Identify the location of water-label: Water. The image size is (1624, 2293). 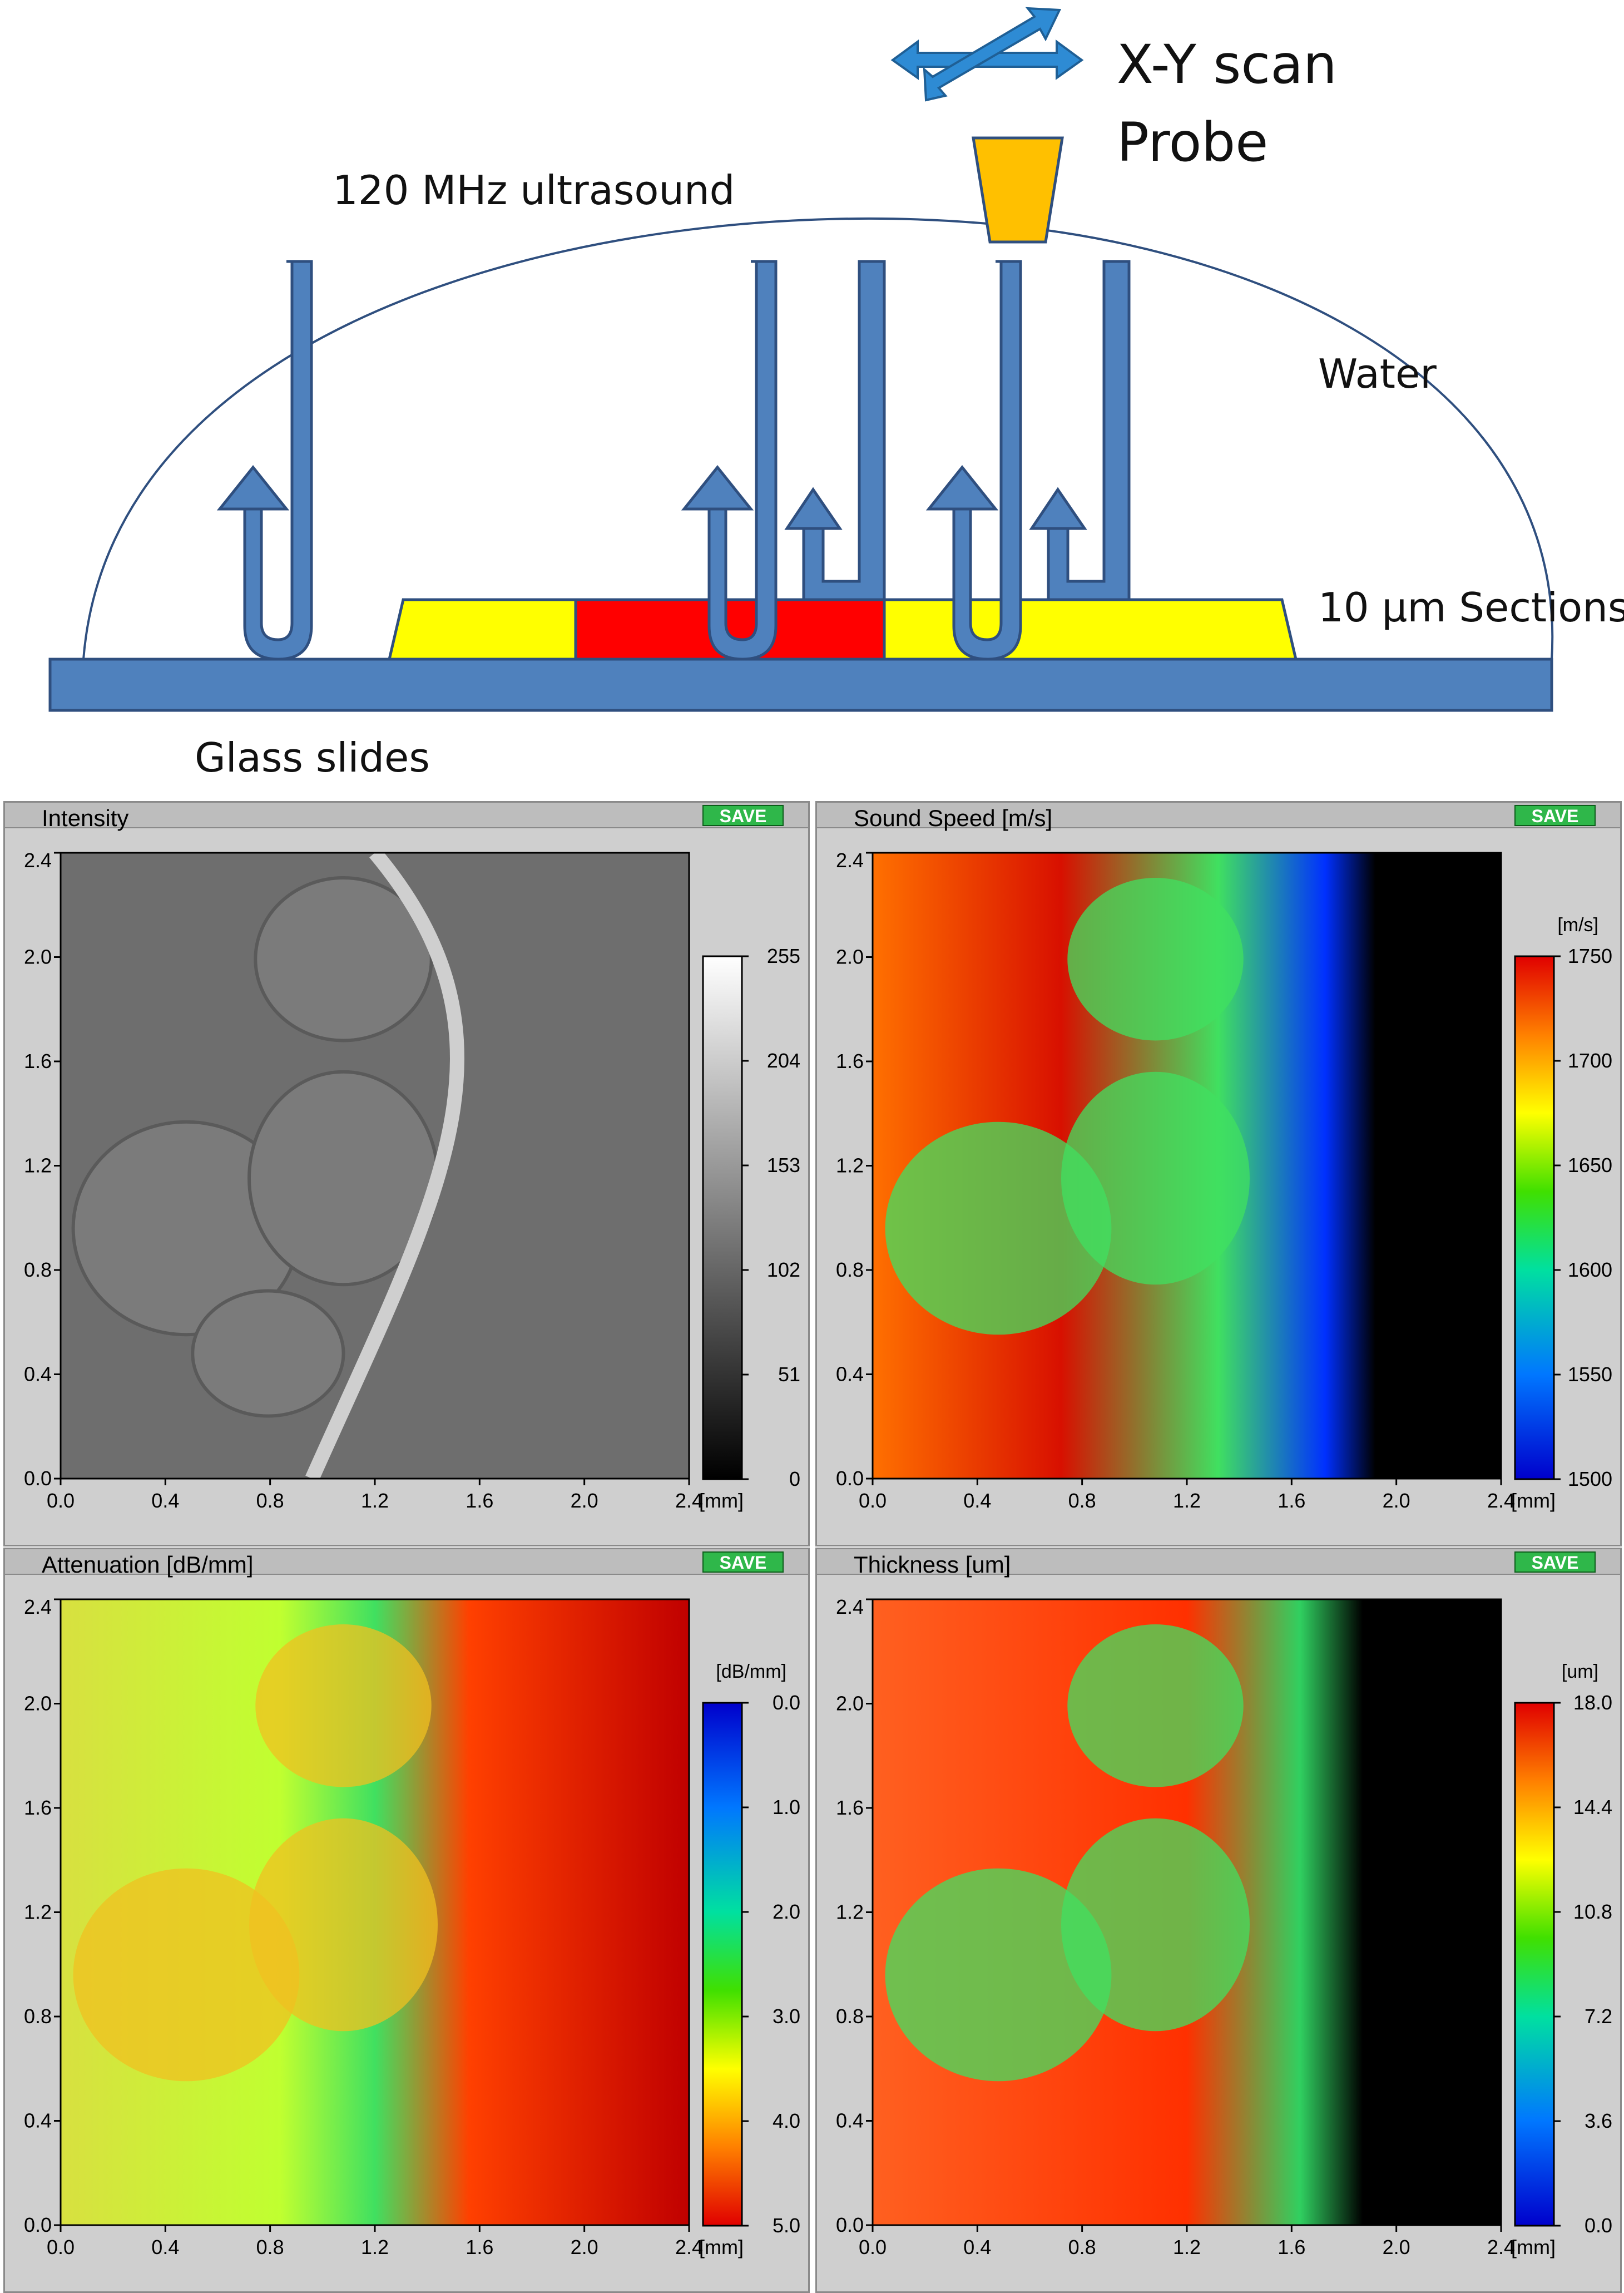
(1377, 373).